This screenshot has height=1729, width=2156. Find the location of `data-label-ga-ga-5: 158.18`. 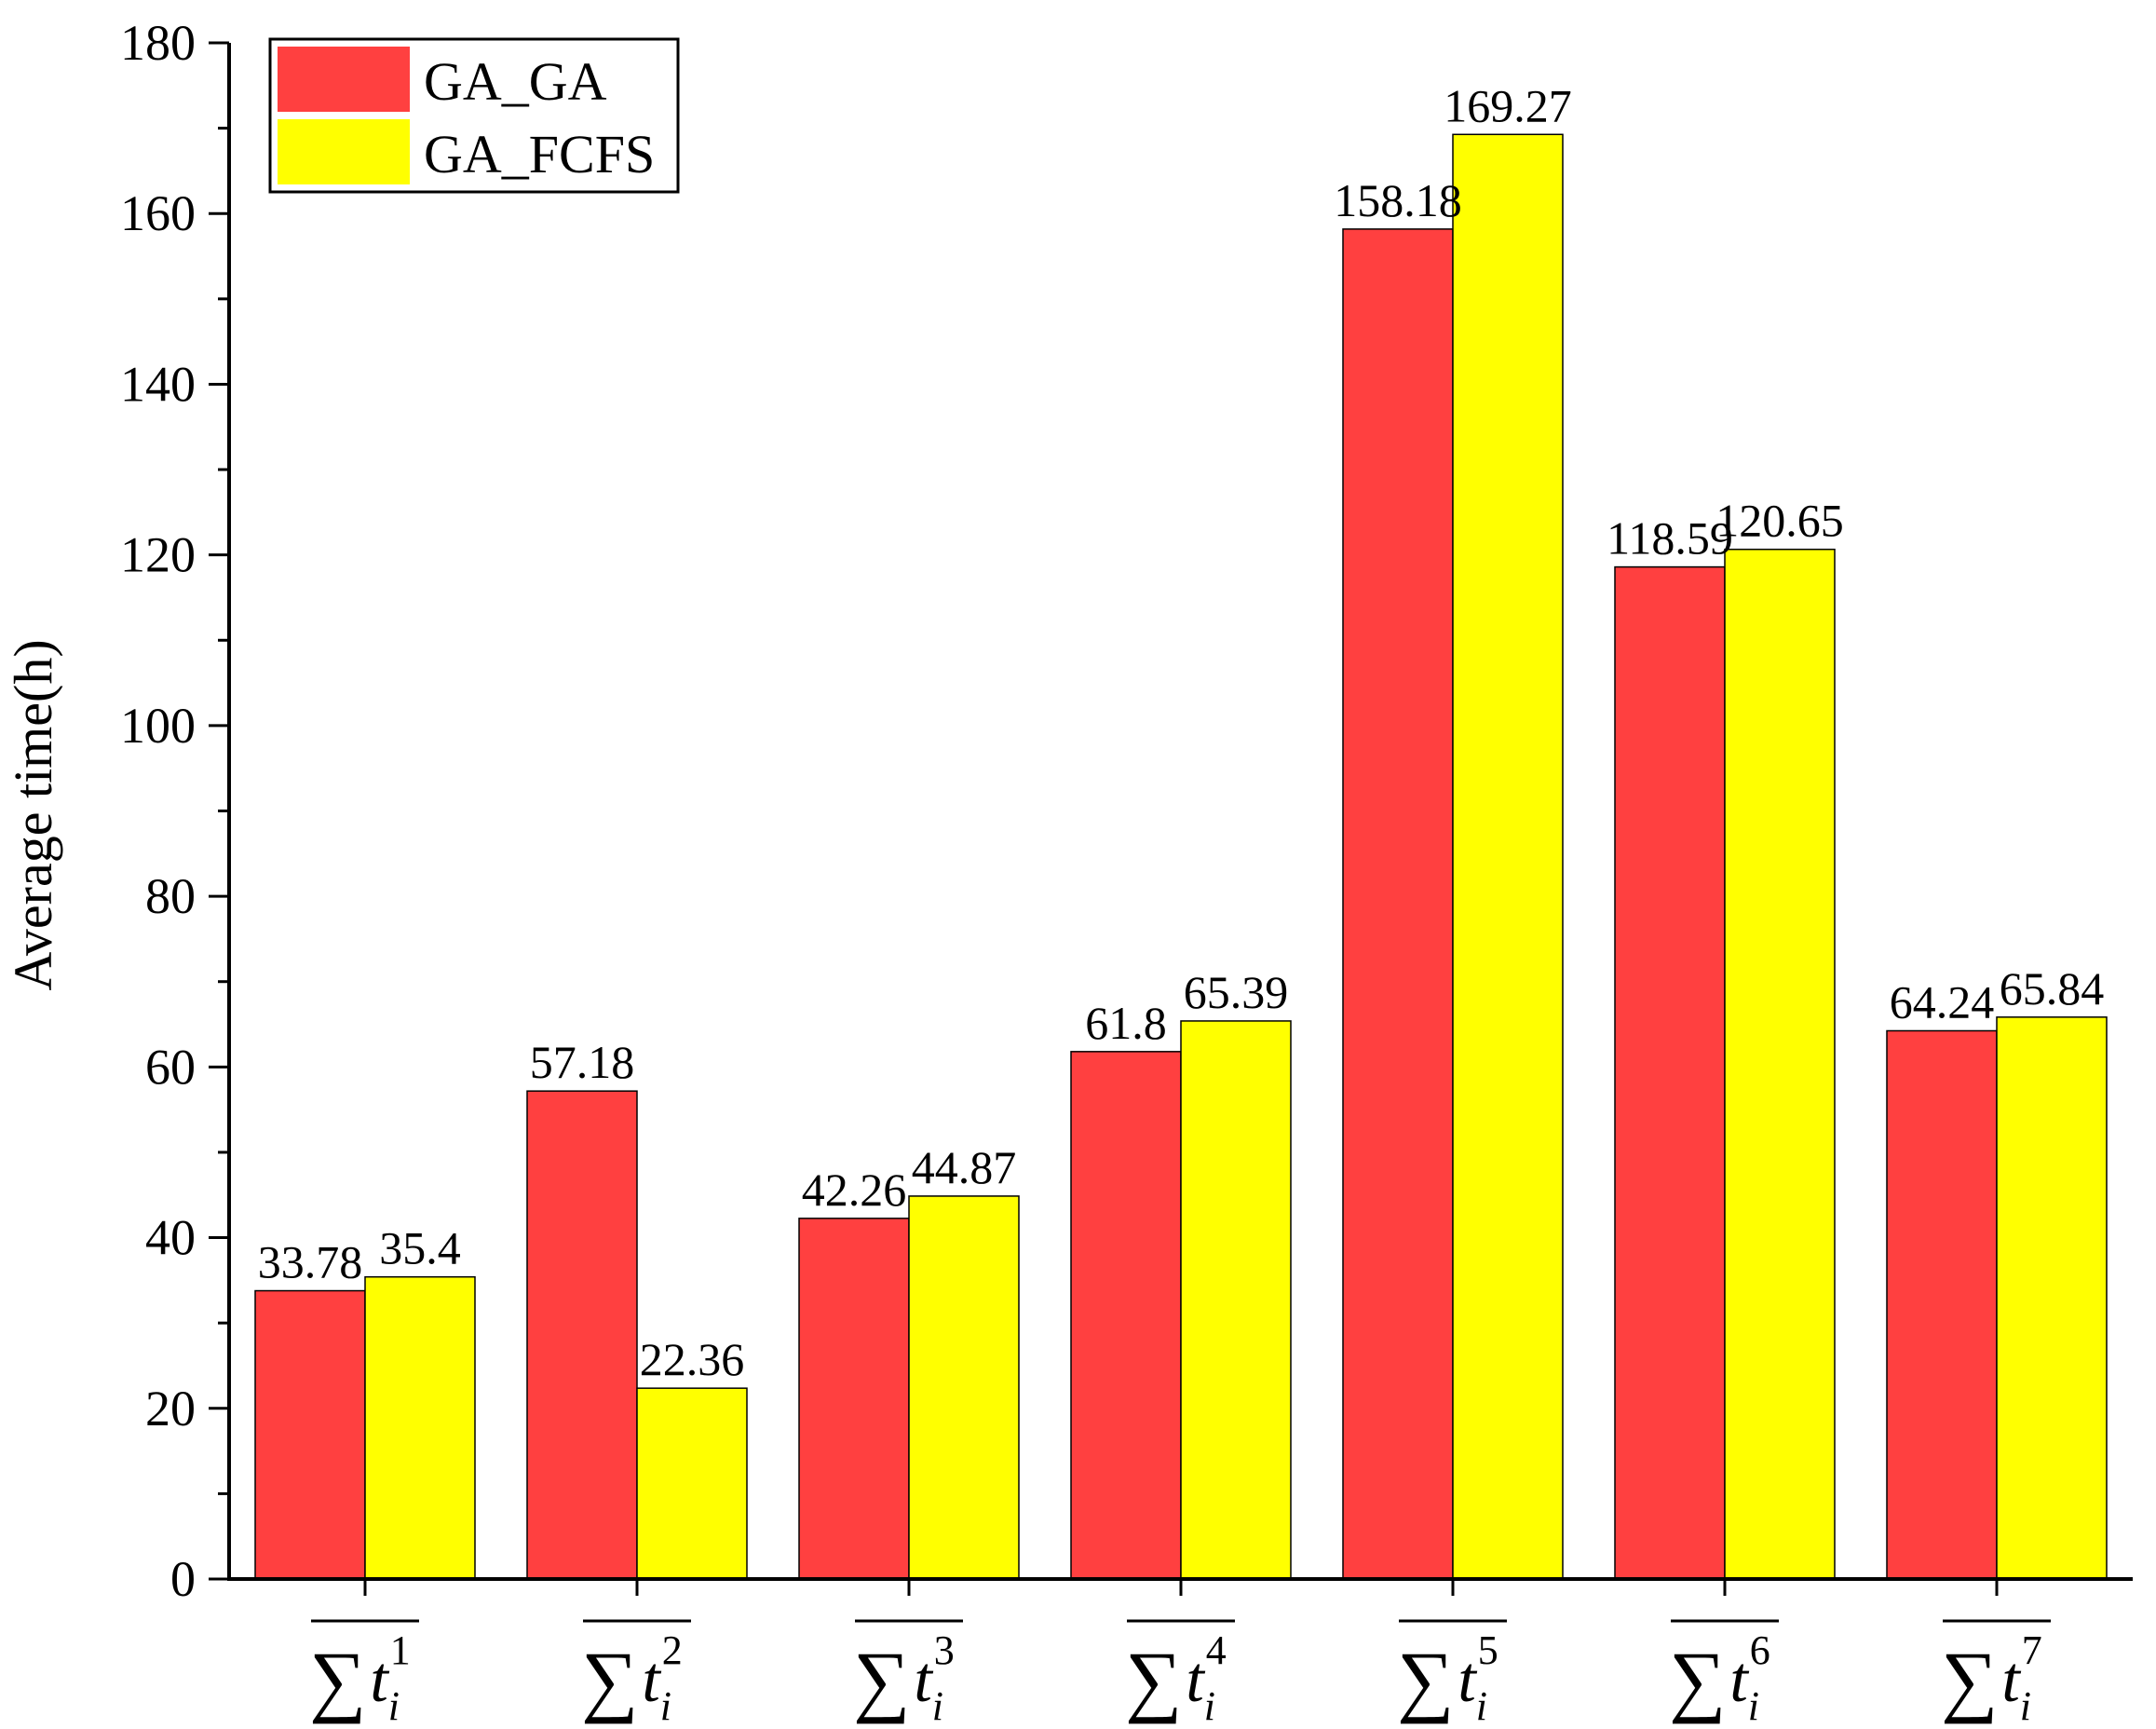

data-label-ga-ga-5: 158.18 is located at coordinates (1398, 200).